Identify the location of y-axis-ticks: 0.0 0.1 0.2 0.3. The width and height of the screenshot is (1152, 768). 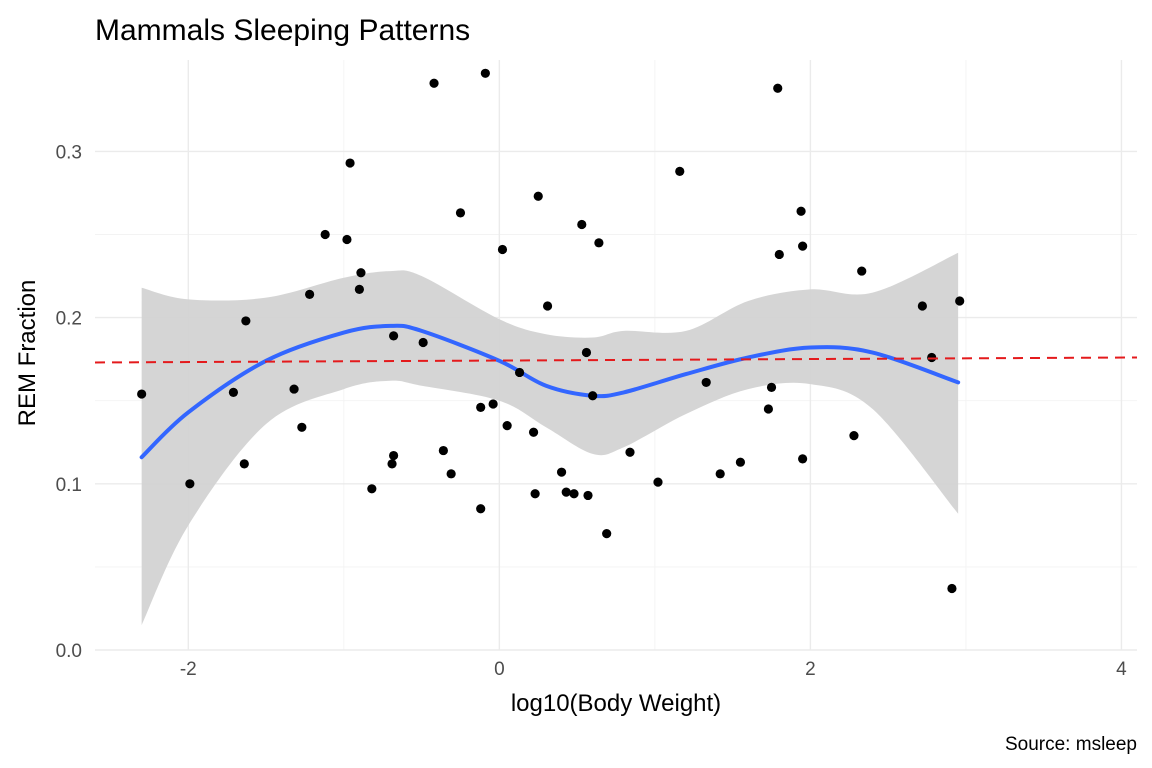
(69, 402).